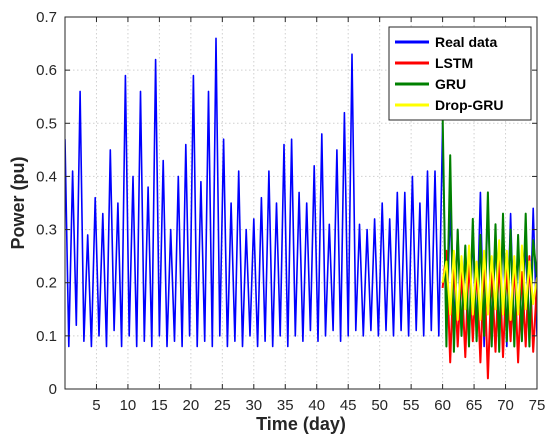 This screenshot has height=441, width=550. Describe the element at coordinates (46, 123) in the screenshot. I see `y-tick-label-5: 0.5` at that location.